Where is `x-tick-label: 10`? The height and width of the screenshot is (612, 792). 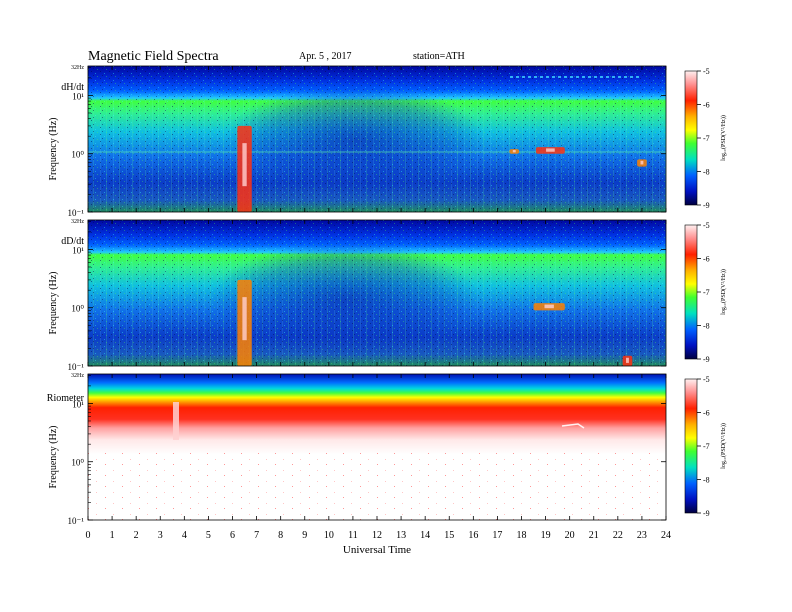 x-tick-label: 10 is located at coordinates (329, 535).